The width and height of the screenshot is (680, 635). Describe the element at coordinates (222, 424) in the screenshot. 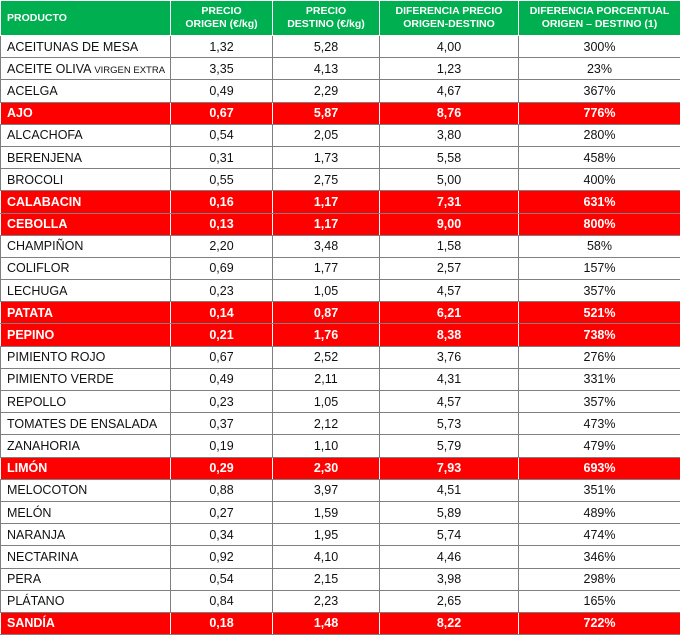

I see `cell-precio-origen: 0,37` at that location.